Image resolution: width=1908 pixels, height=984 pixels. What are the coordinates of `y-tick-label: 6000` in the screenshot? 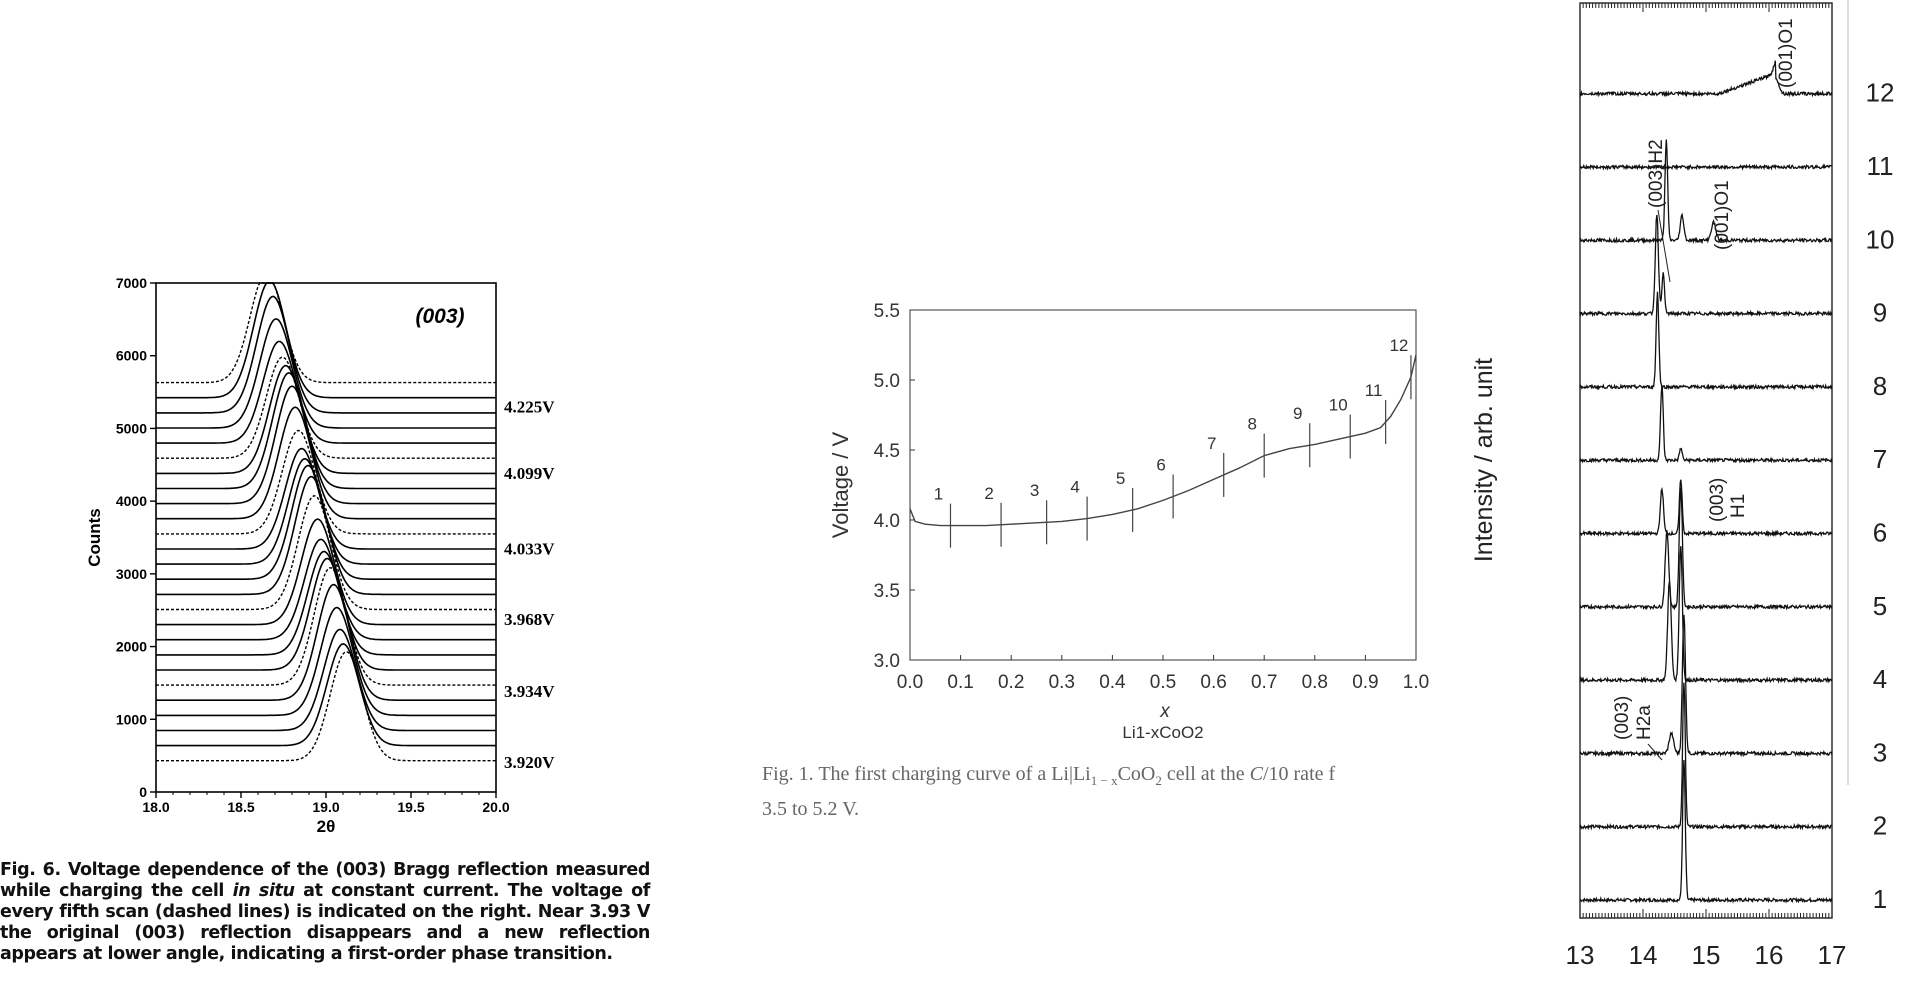 It's located at (131, 356).